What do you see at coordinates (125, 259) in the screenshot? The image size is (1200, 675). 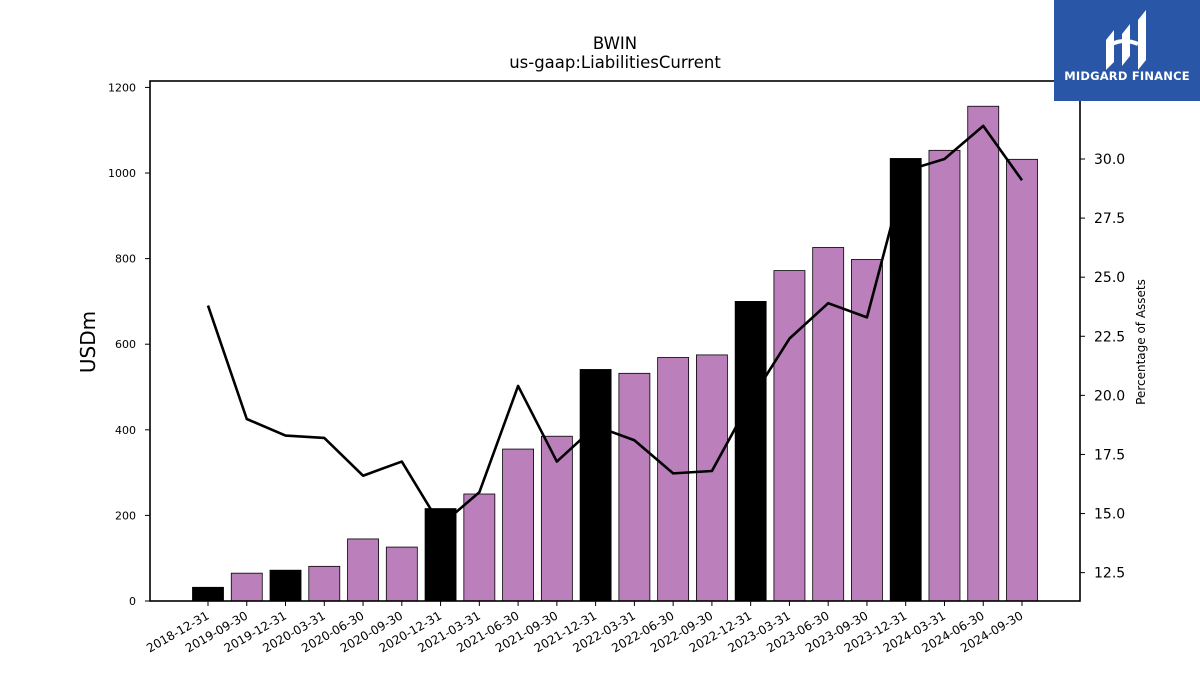 I see `y-tick-label: 800` at bounding box center [125, 259].